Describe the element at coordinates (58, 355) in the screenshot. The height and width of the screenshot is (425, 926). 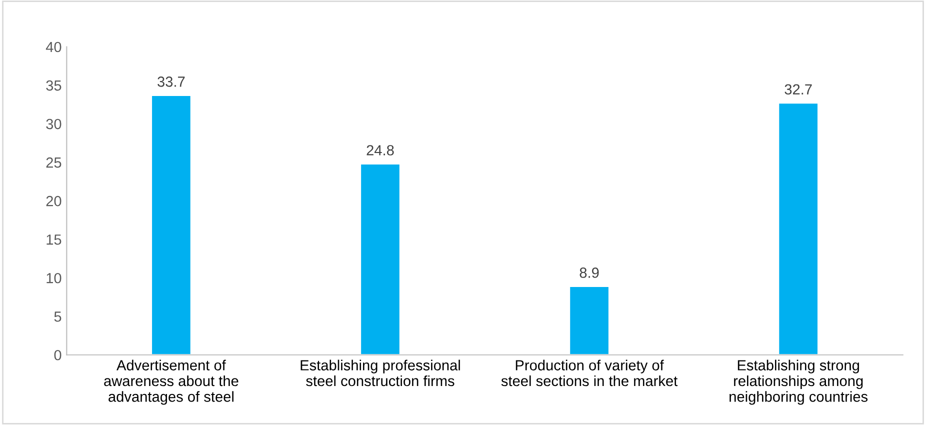
I see `y-tick-label: 0` at that location.